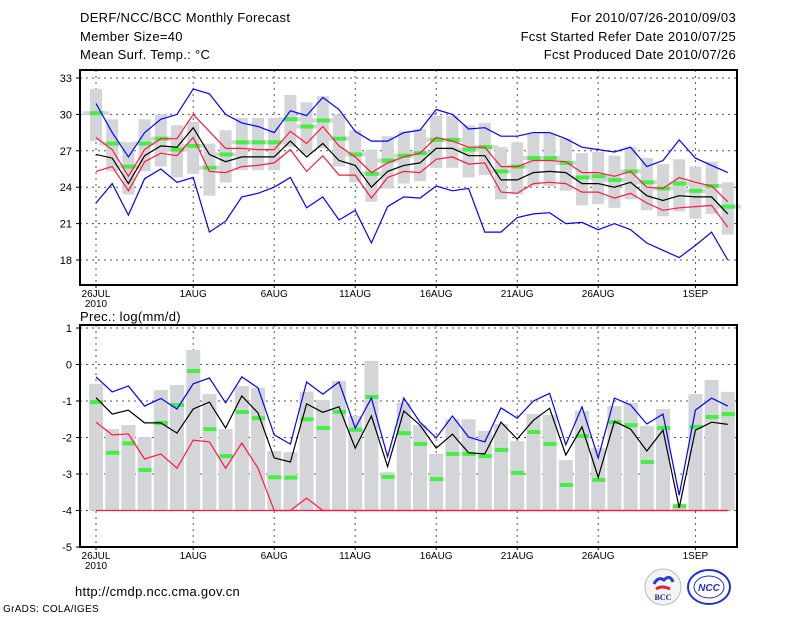 This screenshot has height=618, width=800. Describe the element at coordinates (696, 556) in the screenshot. I see `precip-xtick-label: 1SEP` at that location.